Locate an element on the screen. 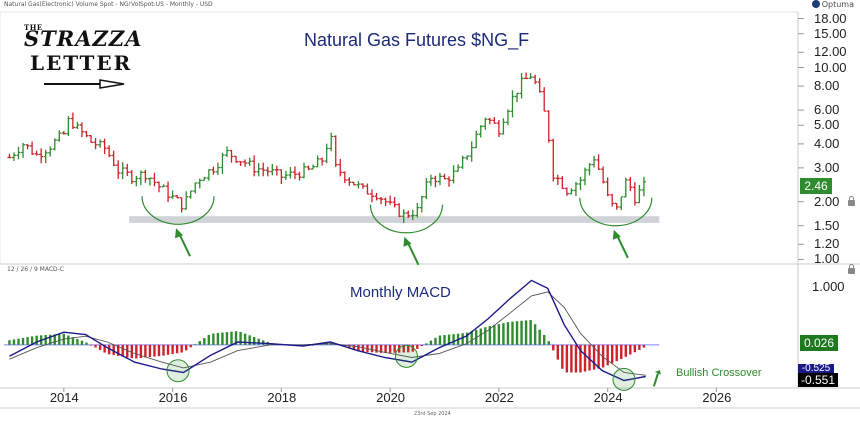 The image size is (860, 423). time-axis-tick: 2016 is located at coordinates (173, 397).